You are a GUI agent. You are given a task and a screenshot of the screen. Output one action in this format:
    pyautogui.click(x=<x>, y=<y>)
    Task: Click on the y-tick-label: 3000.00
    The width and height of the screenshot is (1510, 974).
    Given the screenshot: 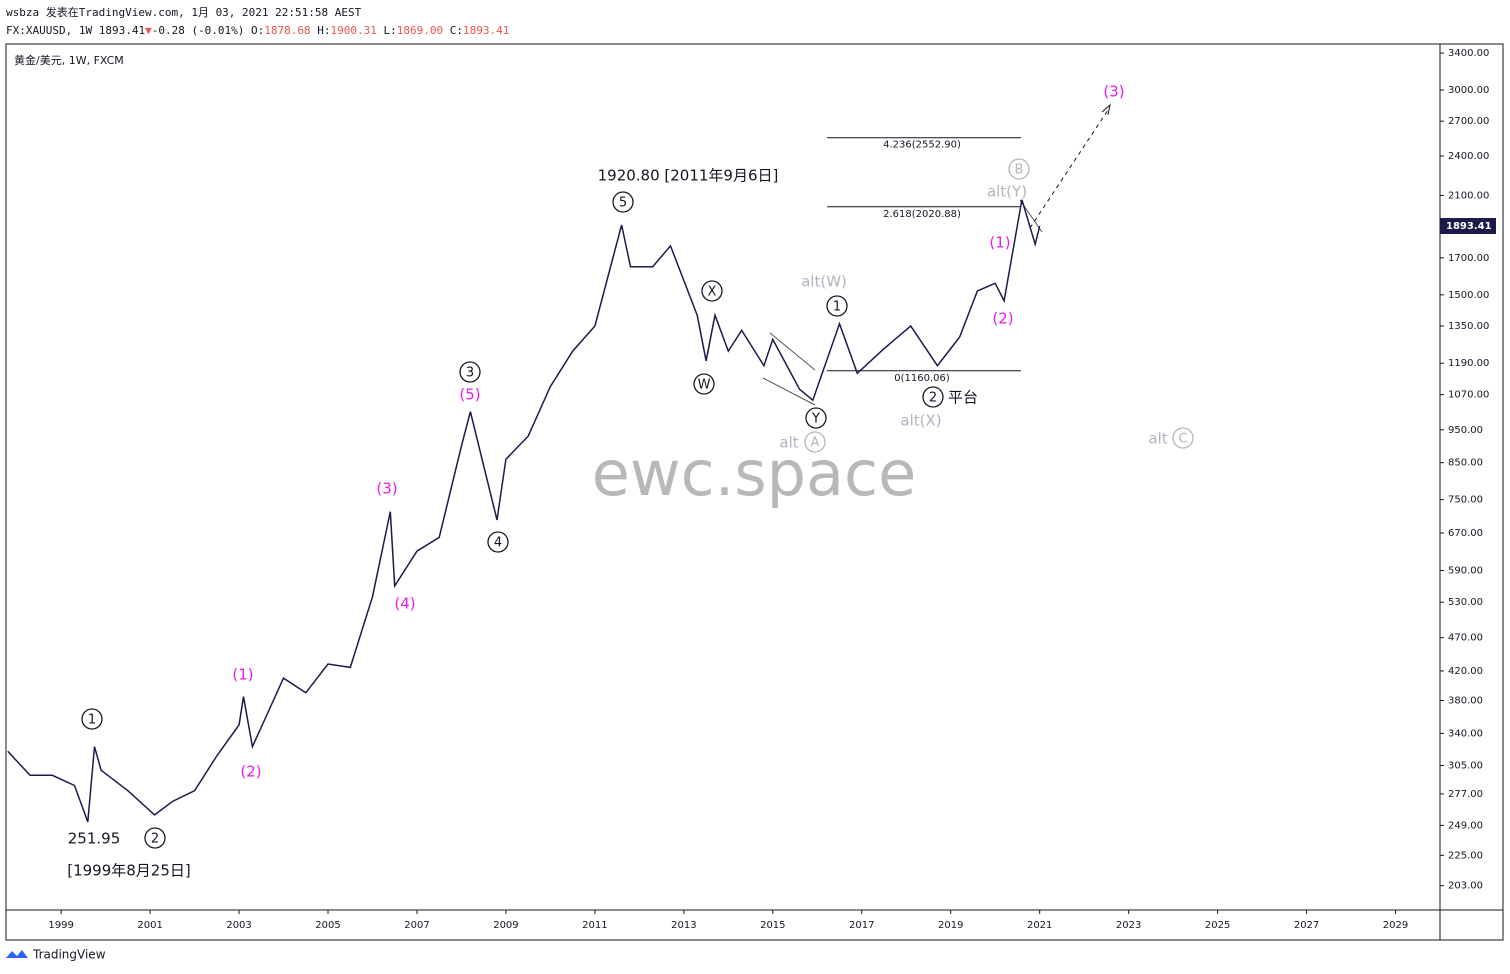 What is the action you would take?
    pyautogui.click(x=1468, y=90)
    